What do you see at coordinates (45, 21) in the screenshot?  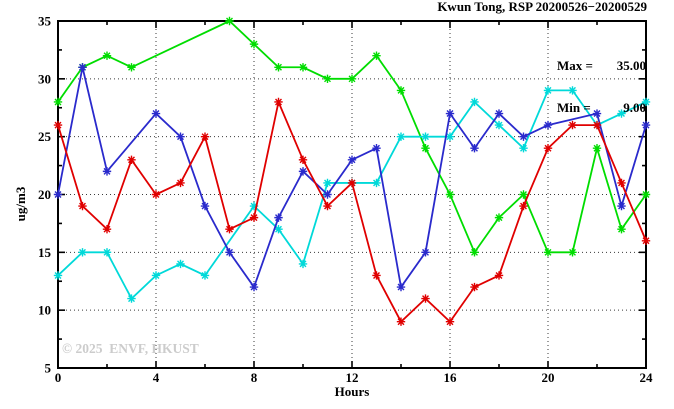 I see `y-tick-label: 35` at bounding box center [45, 21].